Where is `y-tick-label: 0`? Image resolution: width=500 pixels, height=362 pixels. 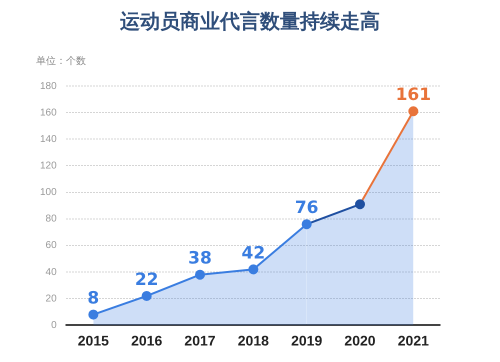
y-tick-label: 0 is located at coordinates (54, 325).